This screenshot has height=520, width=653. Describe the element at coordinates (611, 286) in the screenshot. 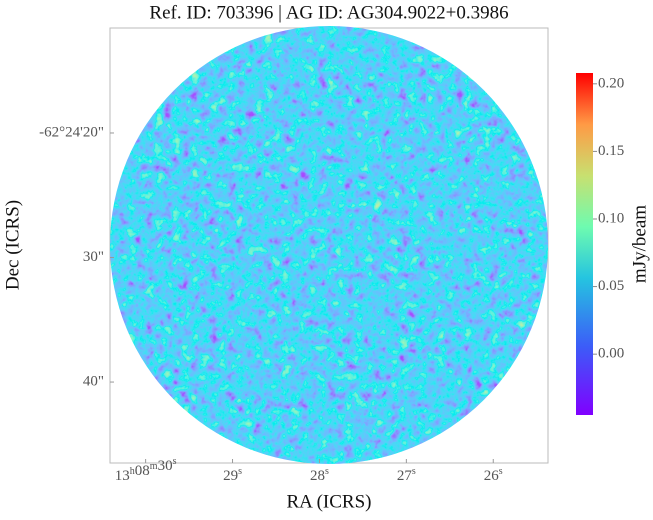

I see `colorbar-tick-label: 0.05` at that location.